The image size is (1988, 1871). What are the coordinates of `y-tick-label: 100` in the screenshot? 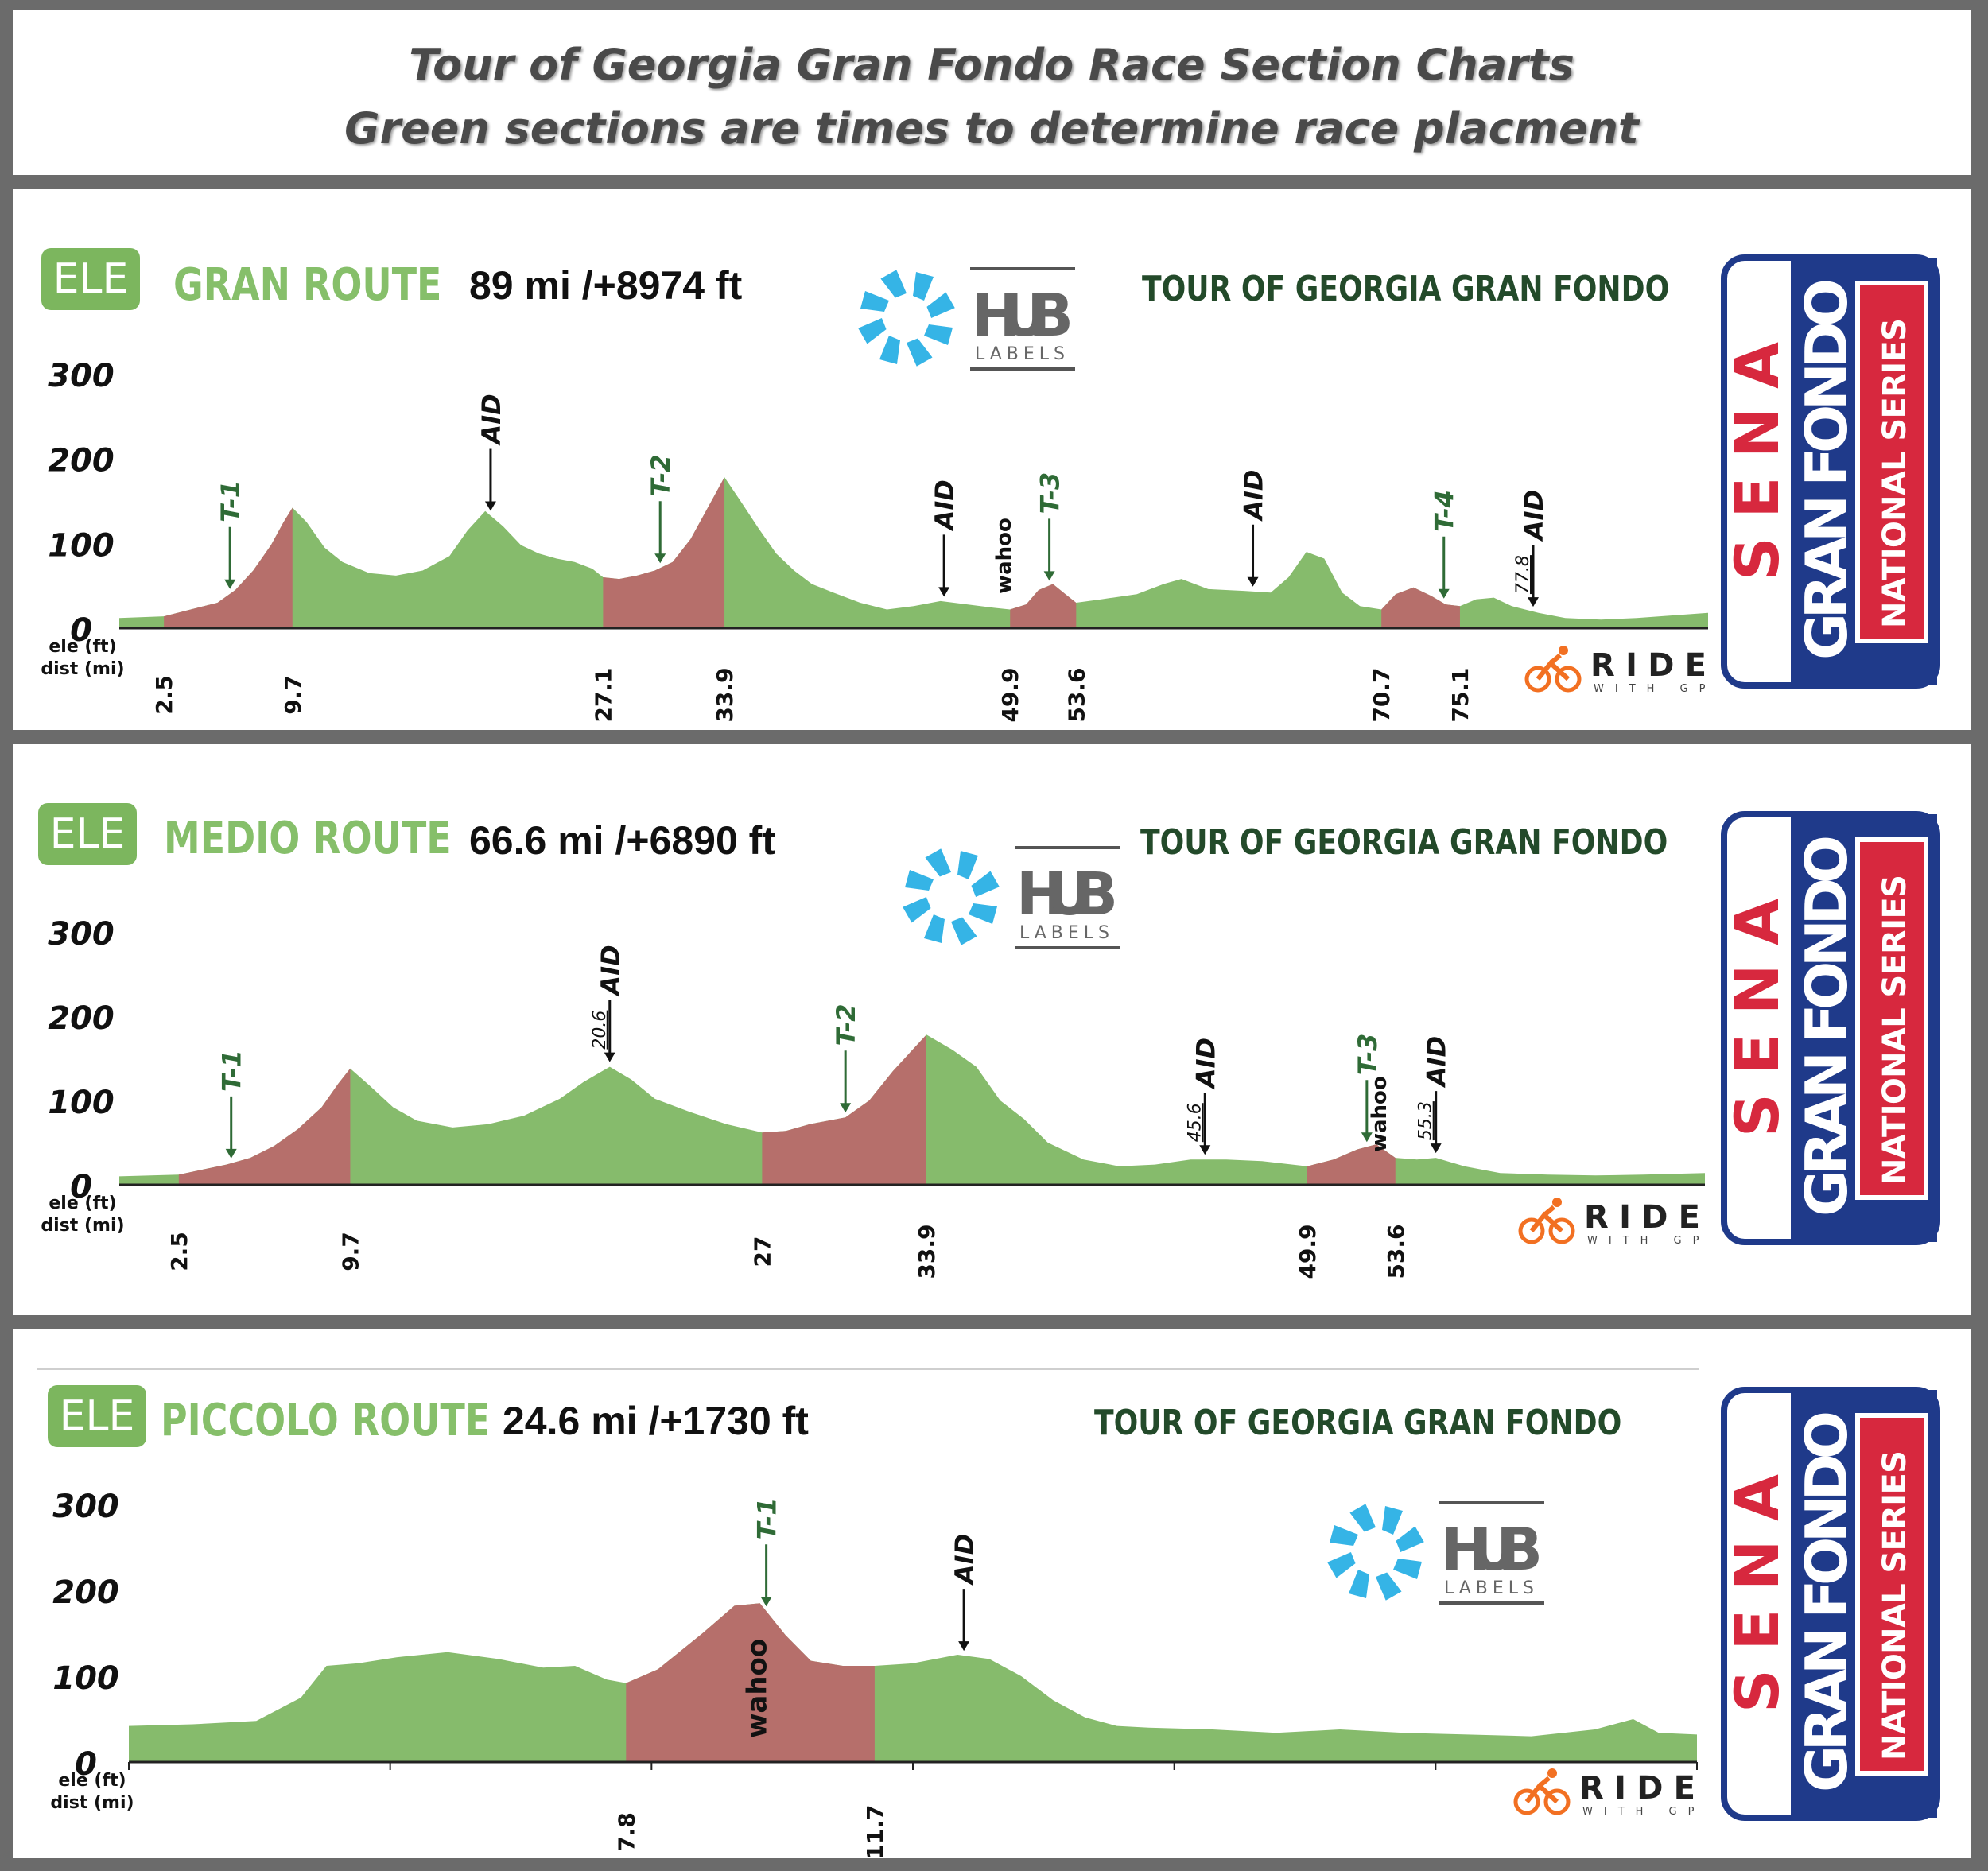 It's located at (81, 545).